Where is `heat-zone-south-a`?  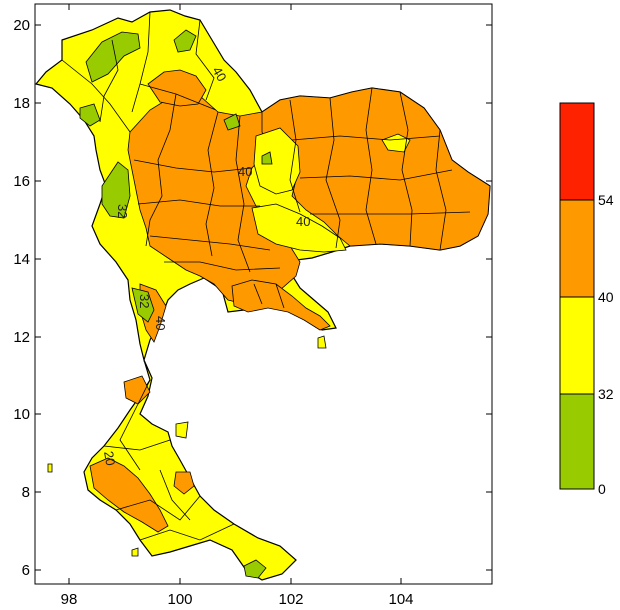
heat-zone-south-a is located at coordinates (137, 390).